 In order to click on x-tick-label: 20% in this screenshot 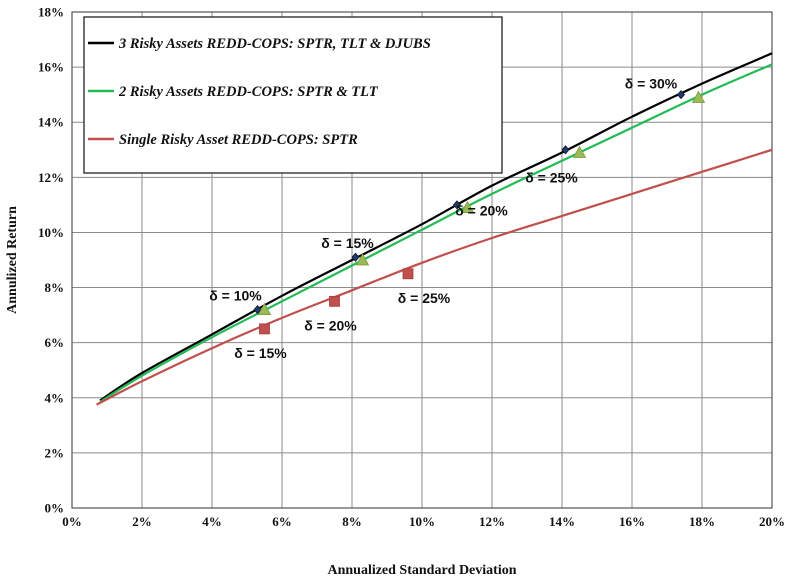, I will do `click(772, 521)`.